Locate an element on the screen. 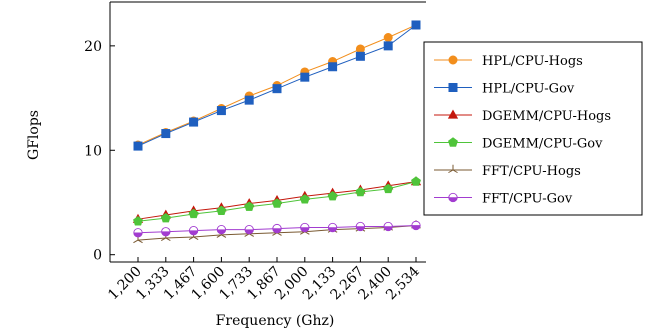 The width and height of the screenshot is (650, 331). legend-entry-4: DGEMM/CPU-Gov is located at coordinates (518, 144).